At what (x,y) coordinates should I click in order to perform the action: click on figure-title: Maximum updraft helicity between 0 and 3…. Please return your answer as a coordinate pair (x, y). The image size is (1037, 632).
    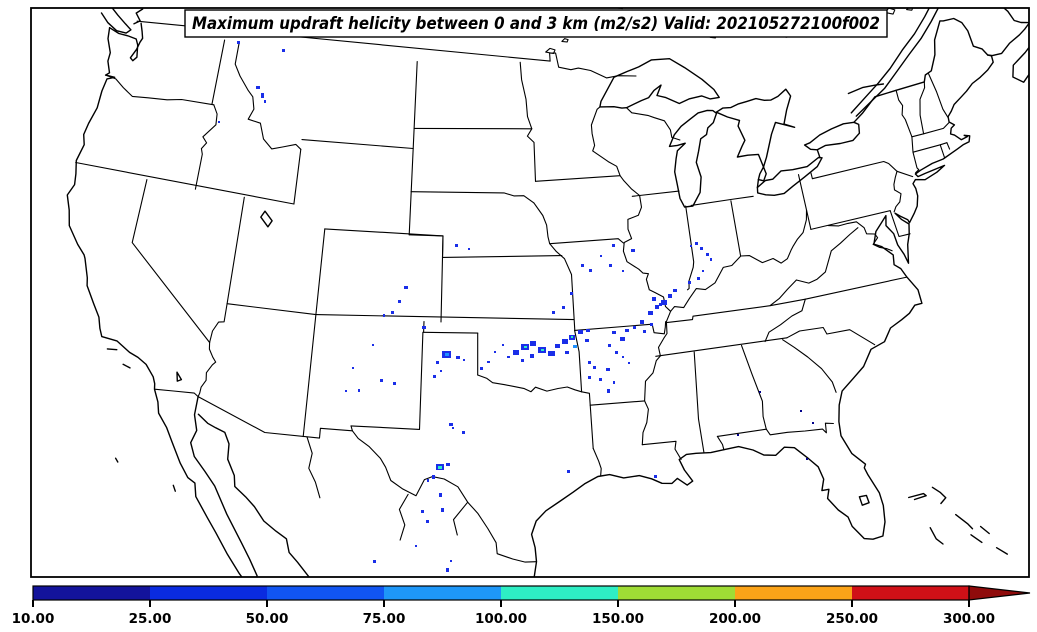
    Looking at the image, I should click on (536, 23).